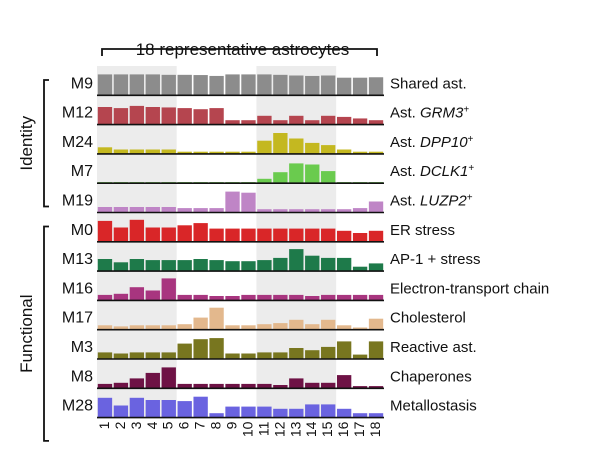  Describe the element at coordinates (428, 83) in the screenshot. I see `module-description-part: Shared ast.` at that location.